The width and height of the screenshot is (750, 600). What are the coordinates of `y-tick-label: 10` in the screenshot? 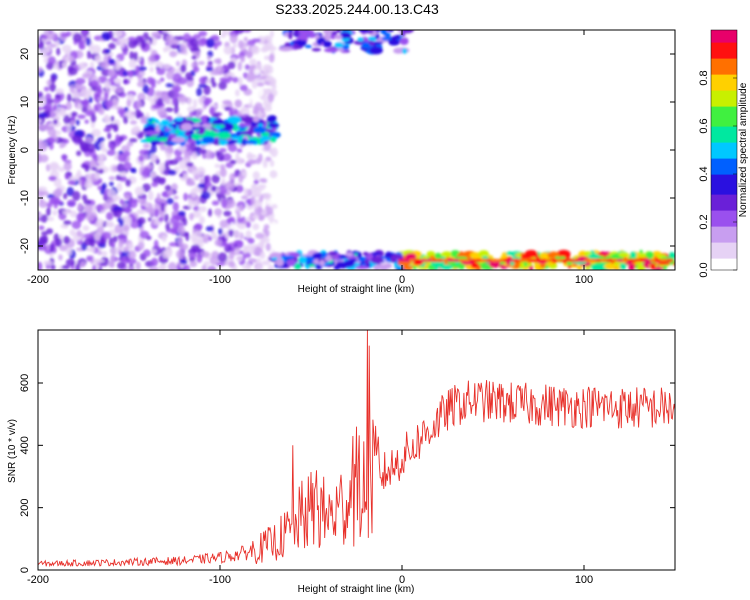 It's located at (25, 102).